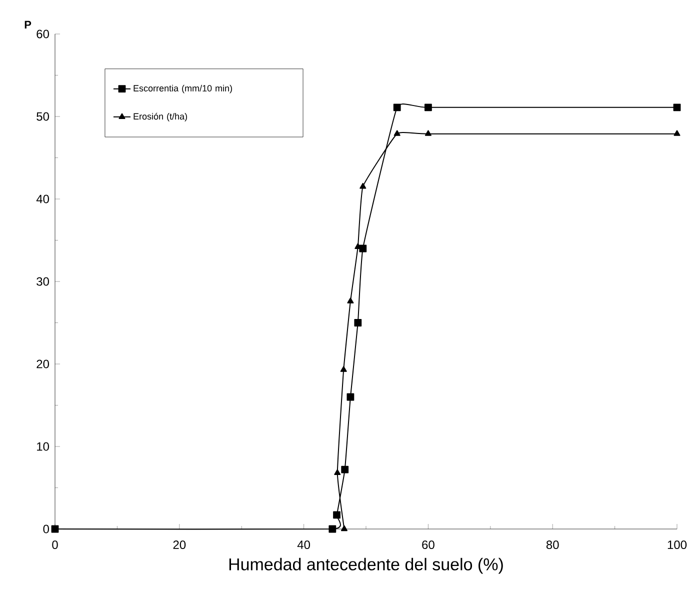  What do you see at coordinates (28, 24) in the screenshot?
I see `y-axis-title: P` at bounding box center [28, 24].